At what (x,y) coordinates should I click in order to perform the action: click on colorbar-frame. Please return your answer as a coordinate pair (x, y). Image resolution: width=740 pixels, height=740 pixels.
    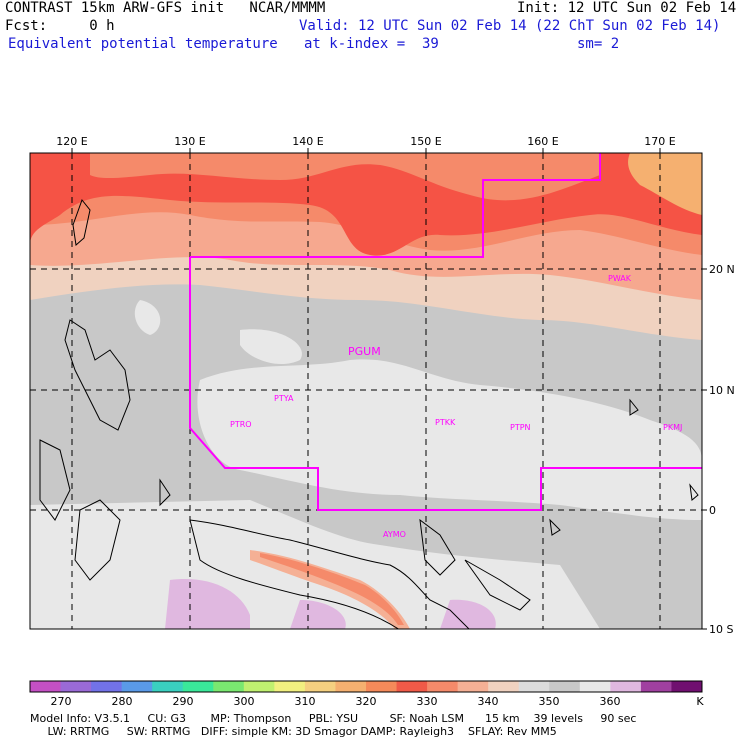
    Looking at the image, I should click on (366, 686).